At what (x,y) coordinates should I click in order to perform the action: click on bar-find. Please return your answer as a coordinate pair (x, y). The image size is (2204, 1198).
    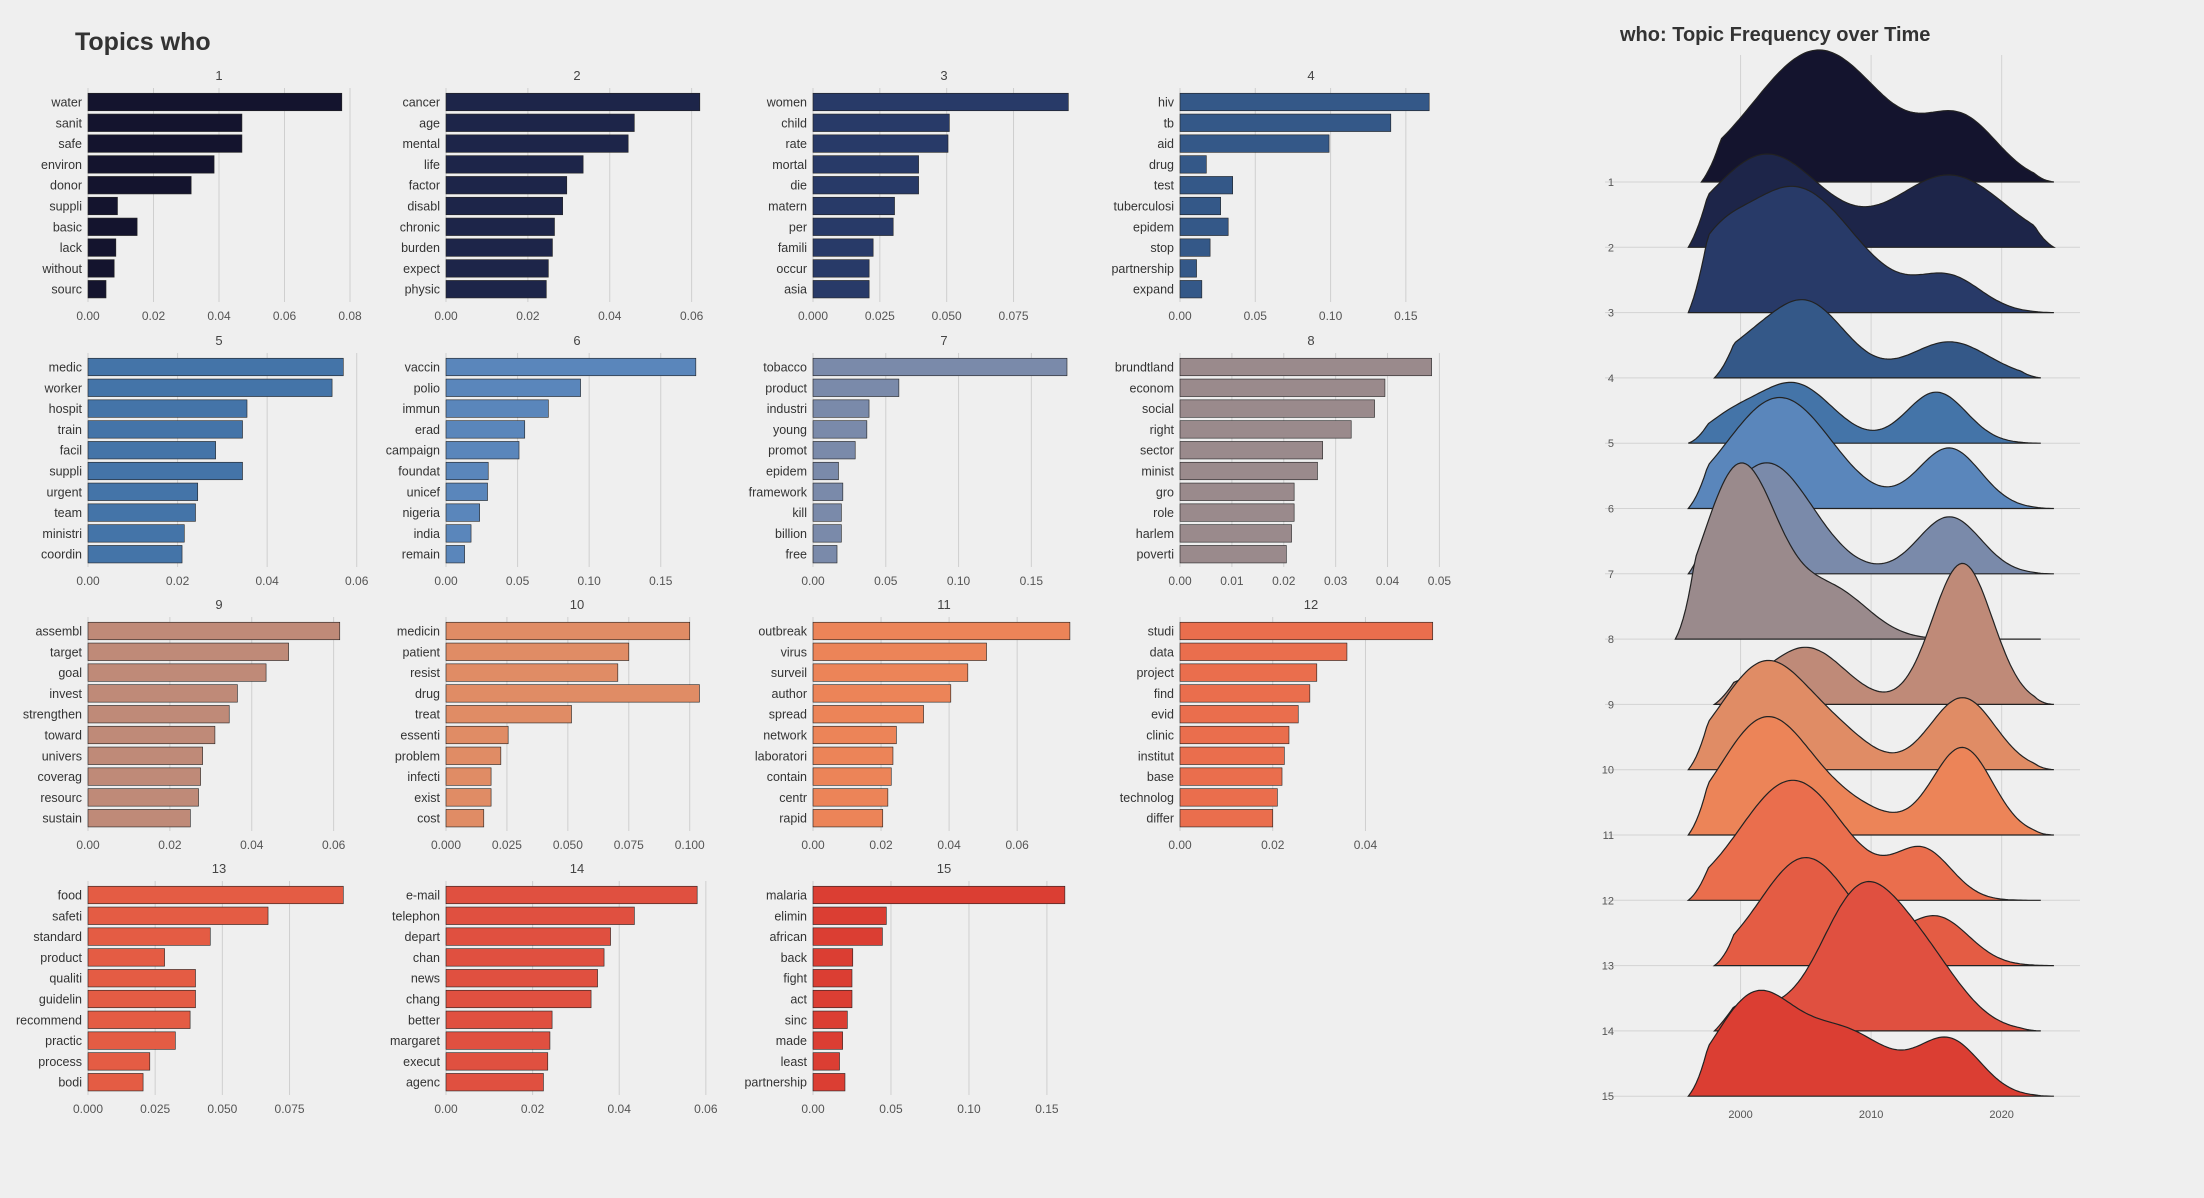
    Looking at the image, I should click on (1245, 693).